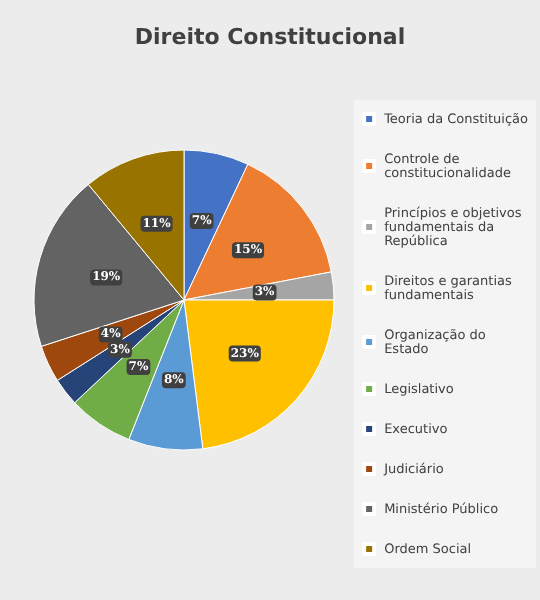  What do you see at coordinates (270, 37) in the screenshot?
I see `chart-title: Direito Constitucional` at bounding box center [270, 37].